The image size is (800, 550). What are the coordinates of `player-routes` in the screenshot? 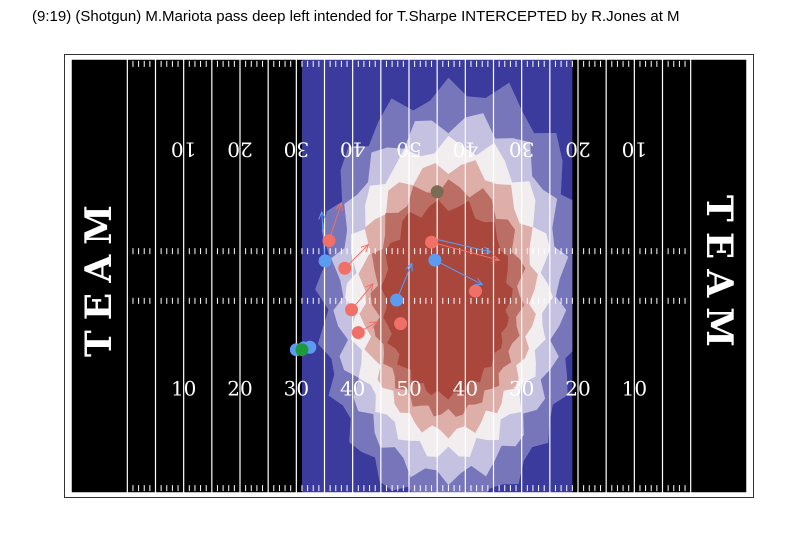 It's located at (409, 268).